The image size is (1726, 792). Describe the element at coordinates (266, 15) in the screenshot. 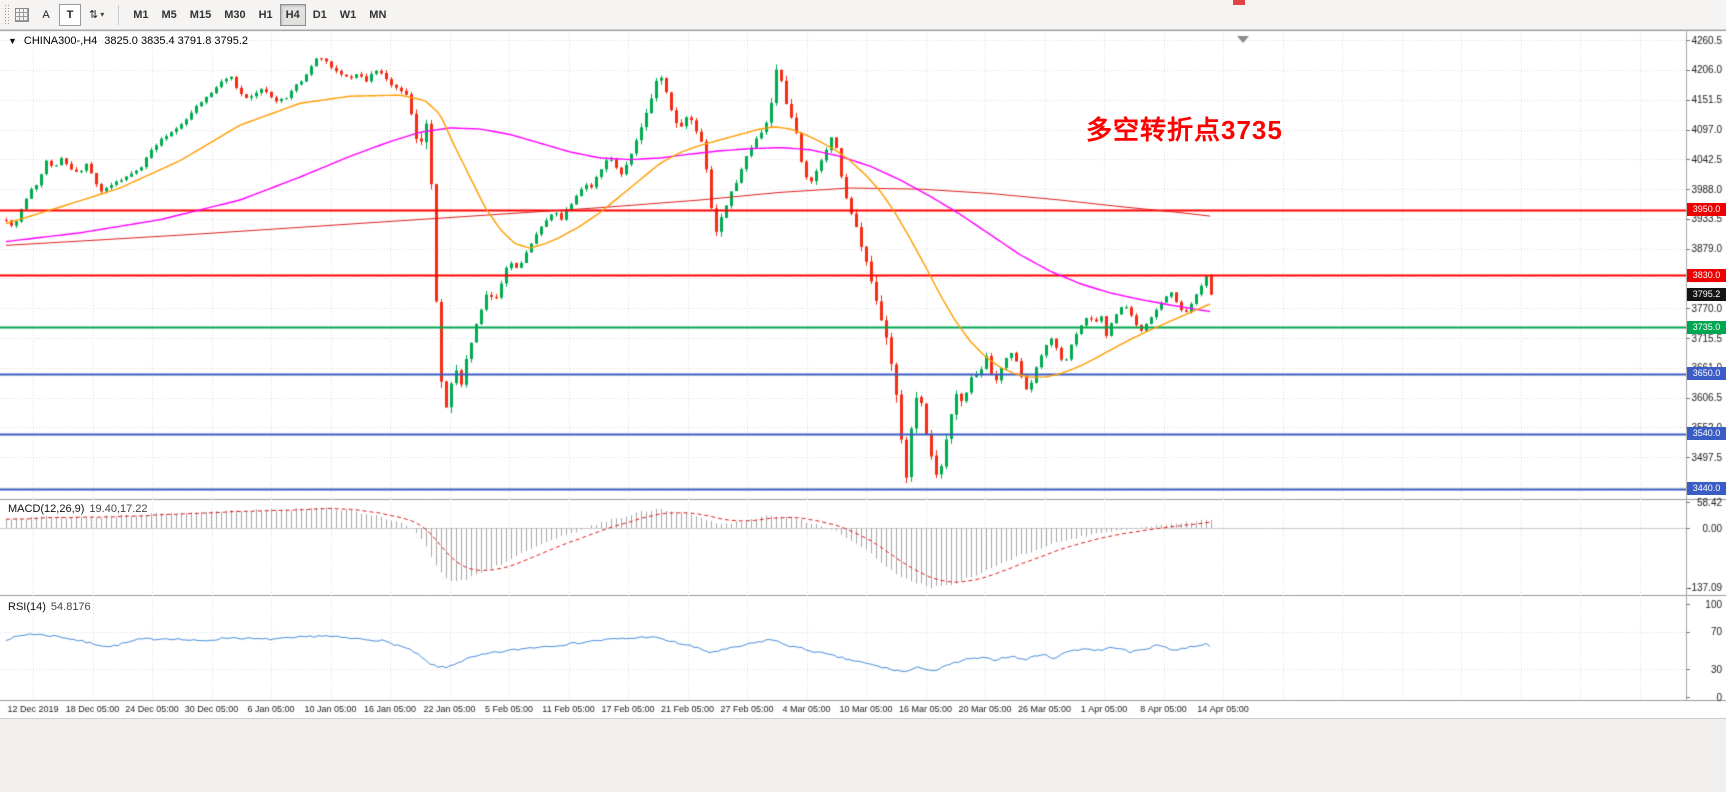

I see `timeframe-h1-button: H1` at that location.